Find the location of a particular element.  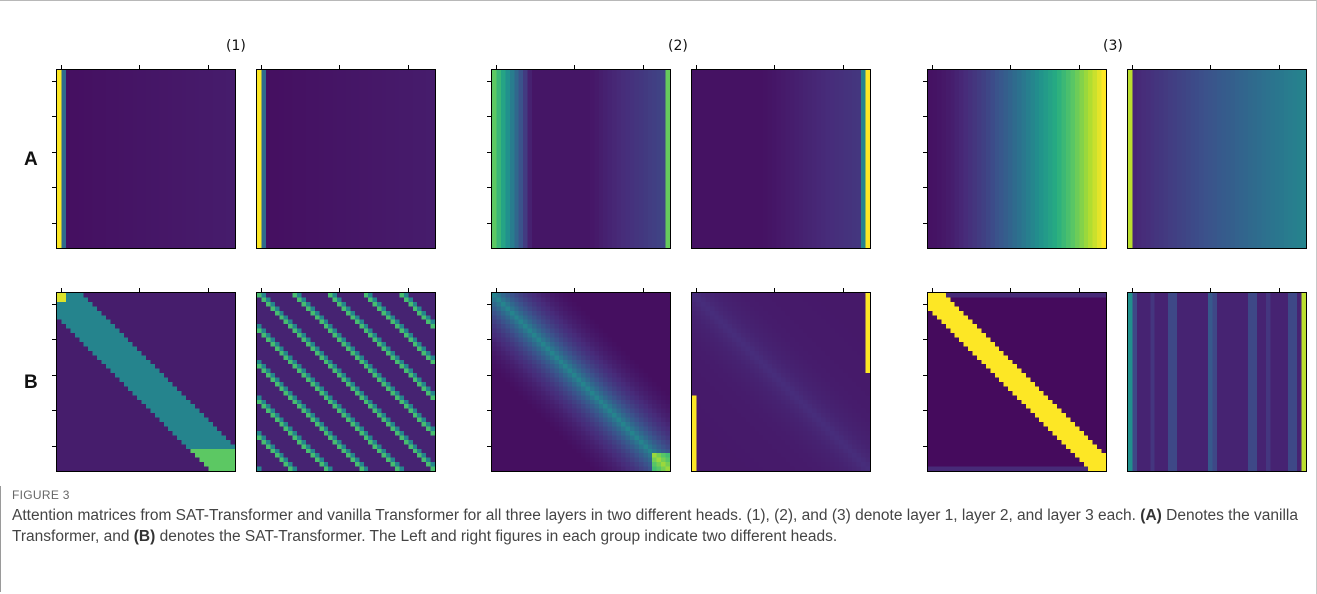

heatmap-b2-left is located at coordinates (579, 380).